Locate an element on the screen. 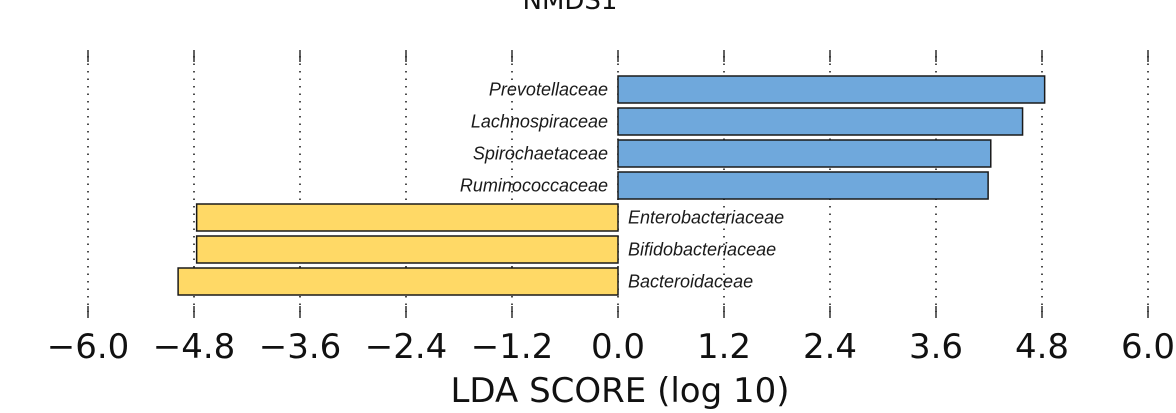  category-label: Bifidobacteriaceae is located at coordinates (702, 250).